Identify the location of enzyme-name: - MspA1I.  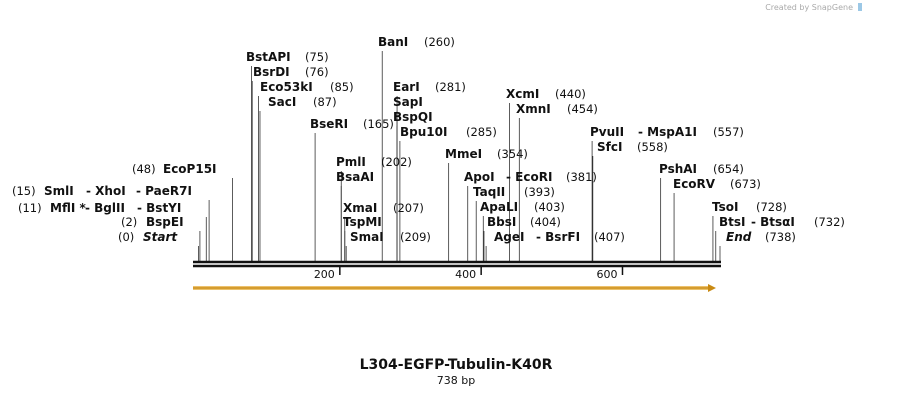
(667, 132).